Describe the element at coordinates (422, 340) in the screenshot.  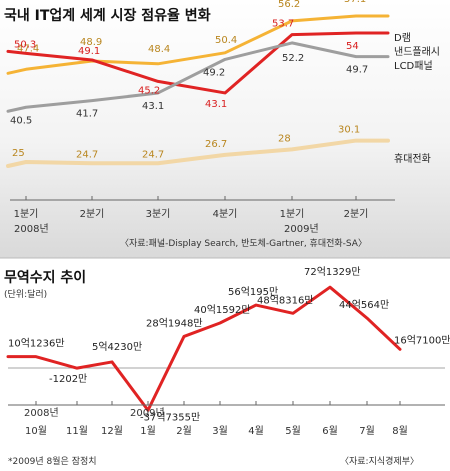
I see `trade-value-label-10: 16억7100만` at that location.